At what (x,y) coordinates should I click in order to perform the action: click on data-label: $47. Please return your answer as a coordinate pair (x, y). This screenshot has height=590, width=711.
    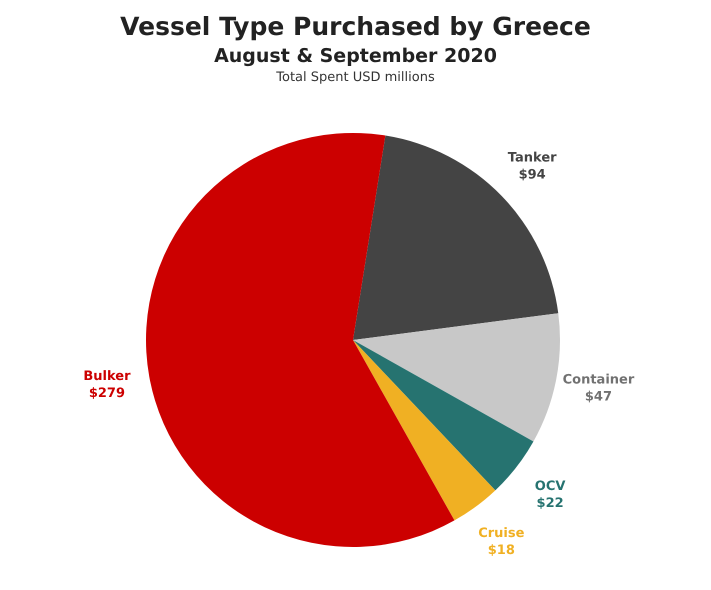
    Looking at the image, I should click on (598, 397).